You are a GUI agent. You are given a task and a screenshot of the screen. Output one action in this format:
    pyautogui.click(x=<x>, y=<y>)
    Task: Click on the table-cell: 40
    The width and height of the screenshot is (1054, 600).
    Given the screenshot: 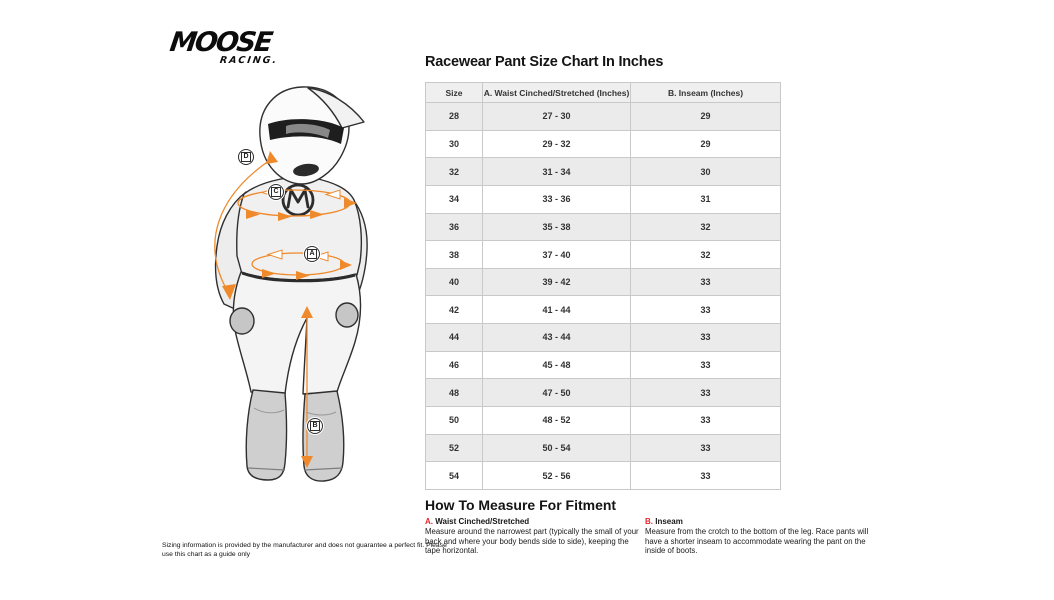 What is the action you would take?
    pyautogui.click(x=454, y=282)
    